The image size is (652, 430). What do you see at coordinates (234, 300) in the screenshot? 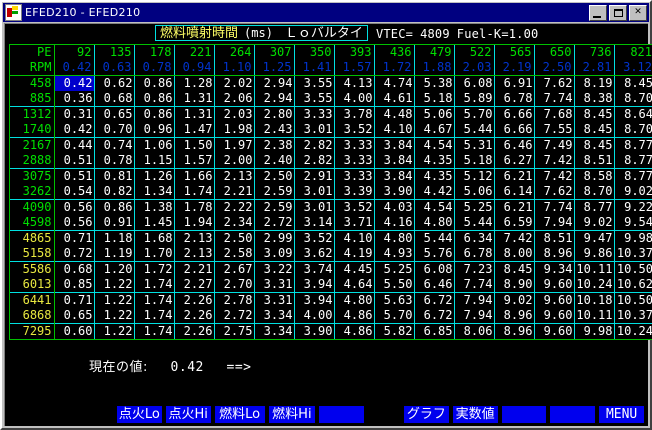
I see `map-cell-14-4: 2.78` at bounding box center [234, 300].